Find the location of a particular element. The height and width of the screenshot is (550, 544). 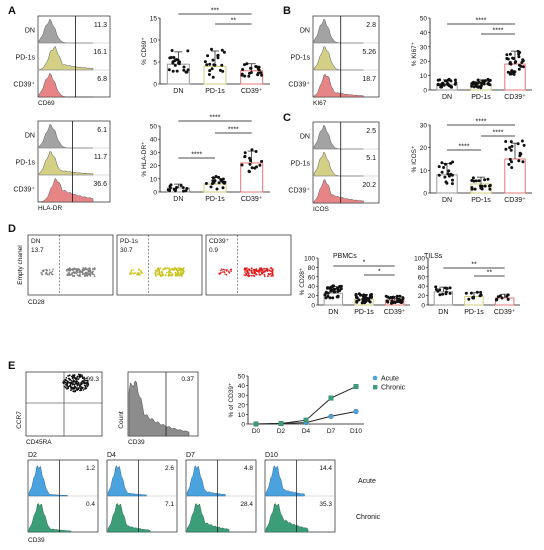

e-line-xtick-label-0: D0 is located at coordinates (256, 431).